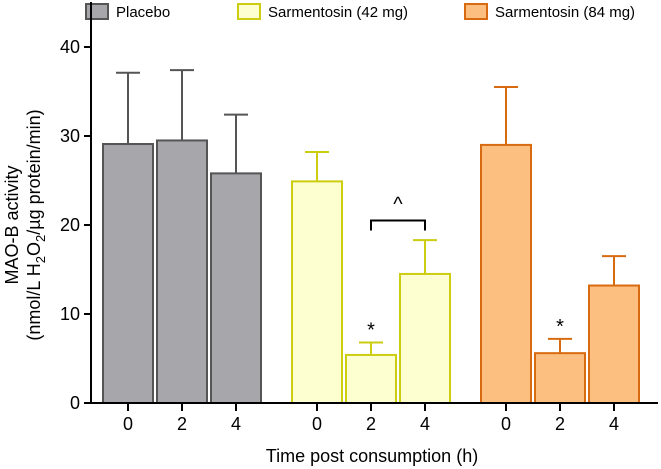 The width and height of the screenshot is (661, 469). Describe the element at coordinates (70, 136) in the screenshot. I see `y-tick-label-30: 30` at that location.